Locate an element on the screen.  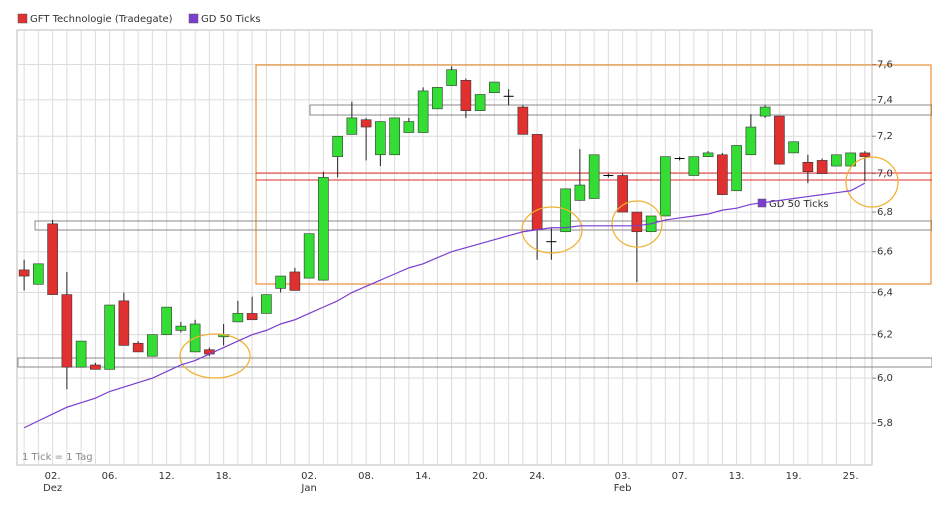
y-tick-label: 6,6 is located at coordinates (885, 252).